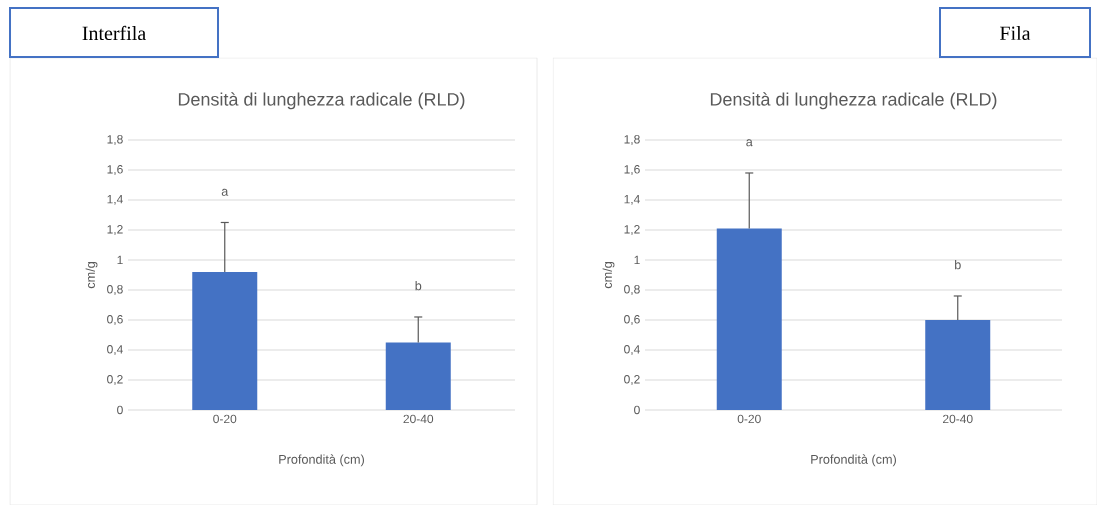  What do you see at coordinates (114, 33) in the screenshot?
I see `text: Interfila` at bounding box center [114, 33].